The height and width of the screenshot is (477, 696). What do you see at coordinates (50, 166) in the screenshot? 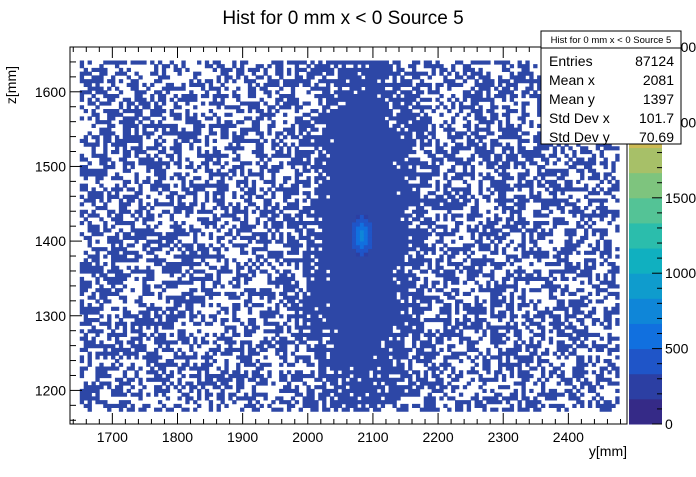
I see `y-axis-tick-label: 1500` at bounding box center [50, 166].